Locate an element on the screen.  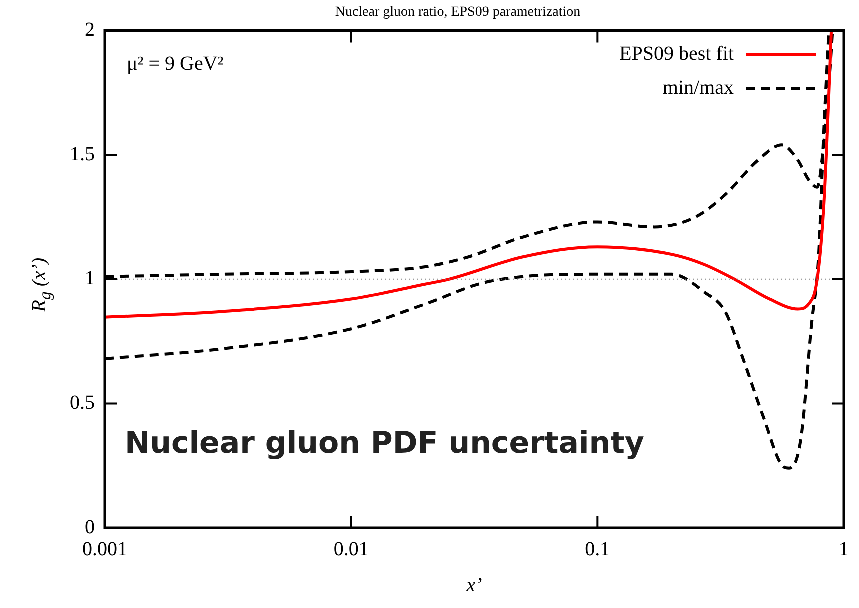
legend-label: min/max is located at coordinates (698, 88).